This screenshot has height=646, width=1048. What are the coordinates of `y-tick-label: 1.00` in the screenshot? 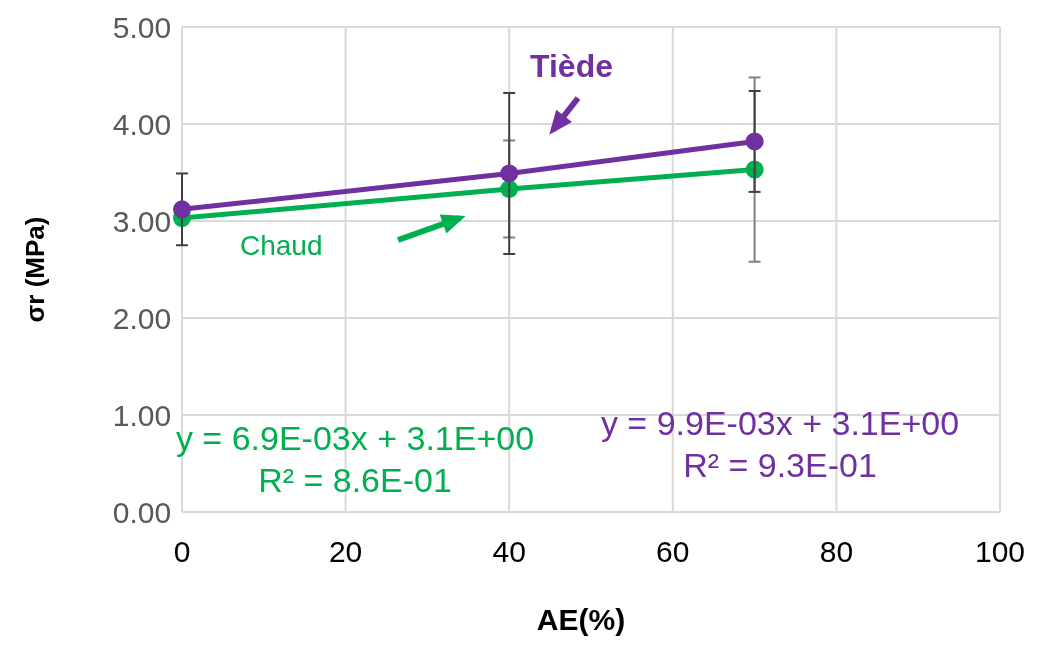 It's located at (142, 415).